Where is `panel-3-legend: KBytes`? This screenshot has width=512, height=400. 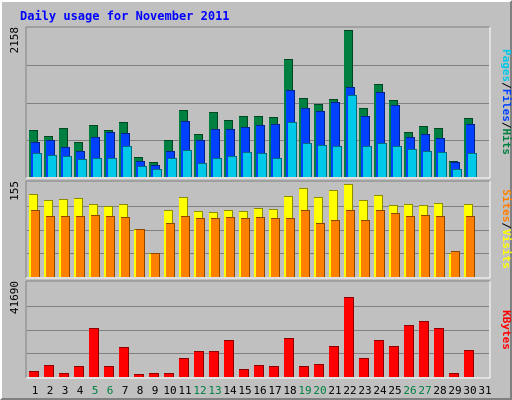 panel-3-legend: KBytes is located at coordinates (506, 330).